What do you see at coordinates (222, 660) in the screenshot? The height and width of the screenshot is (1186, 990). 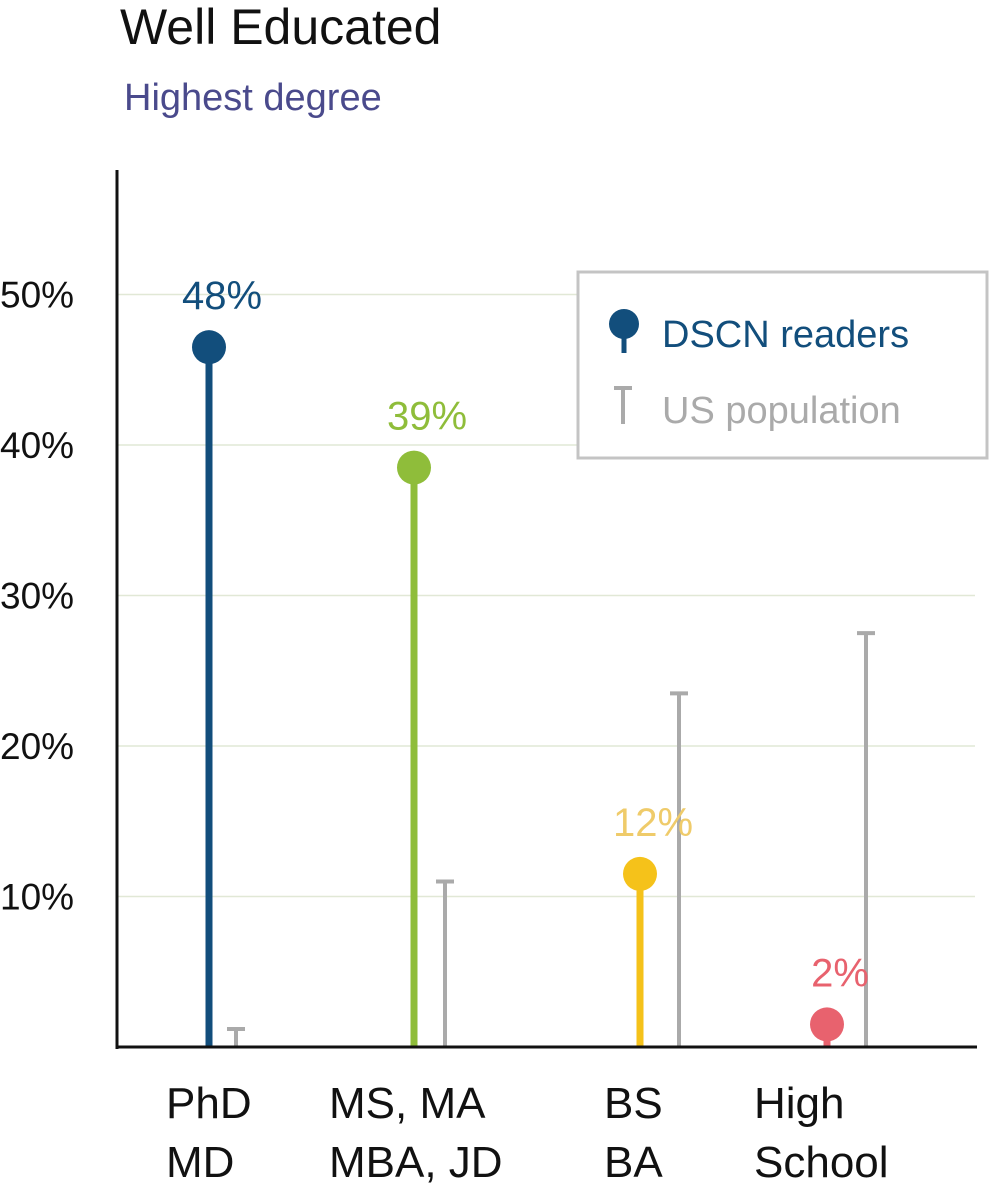 I see `reader-lollipop: 48%` at bounding box center [222, 660].